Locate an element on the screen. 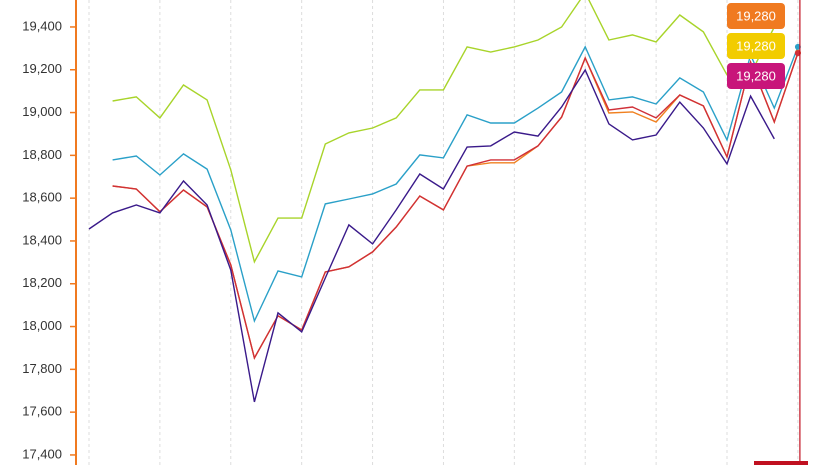 Image resolution: width=828 pixels, height=465 pixels. y-tick-label: 17,600 is located at coordinates (42, 411).